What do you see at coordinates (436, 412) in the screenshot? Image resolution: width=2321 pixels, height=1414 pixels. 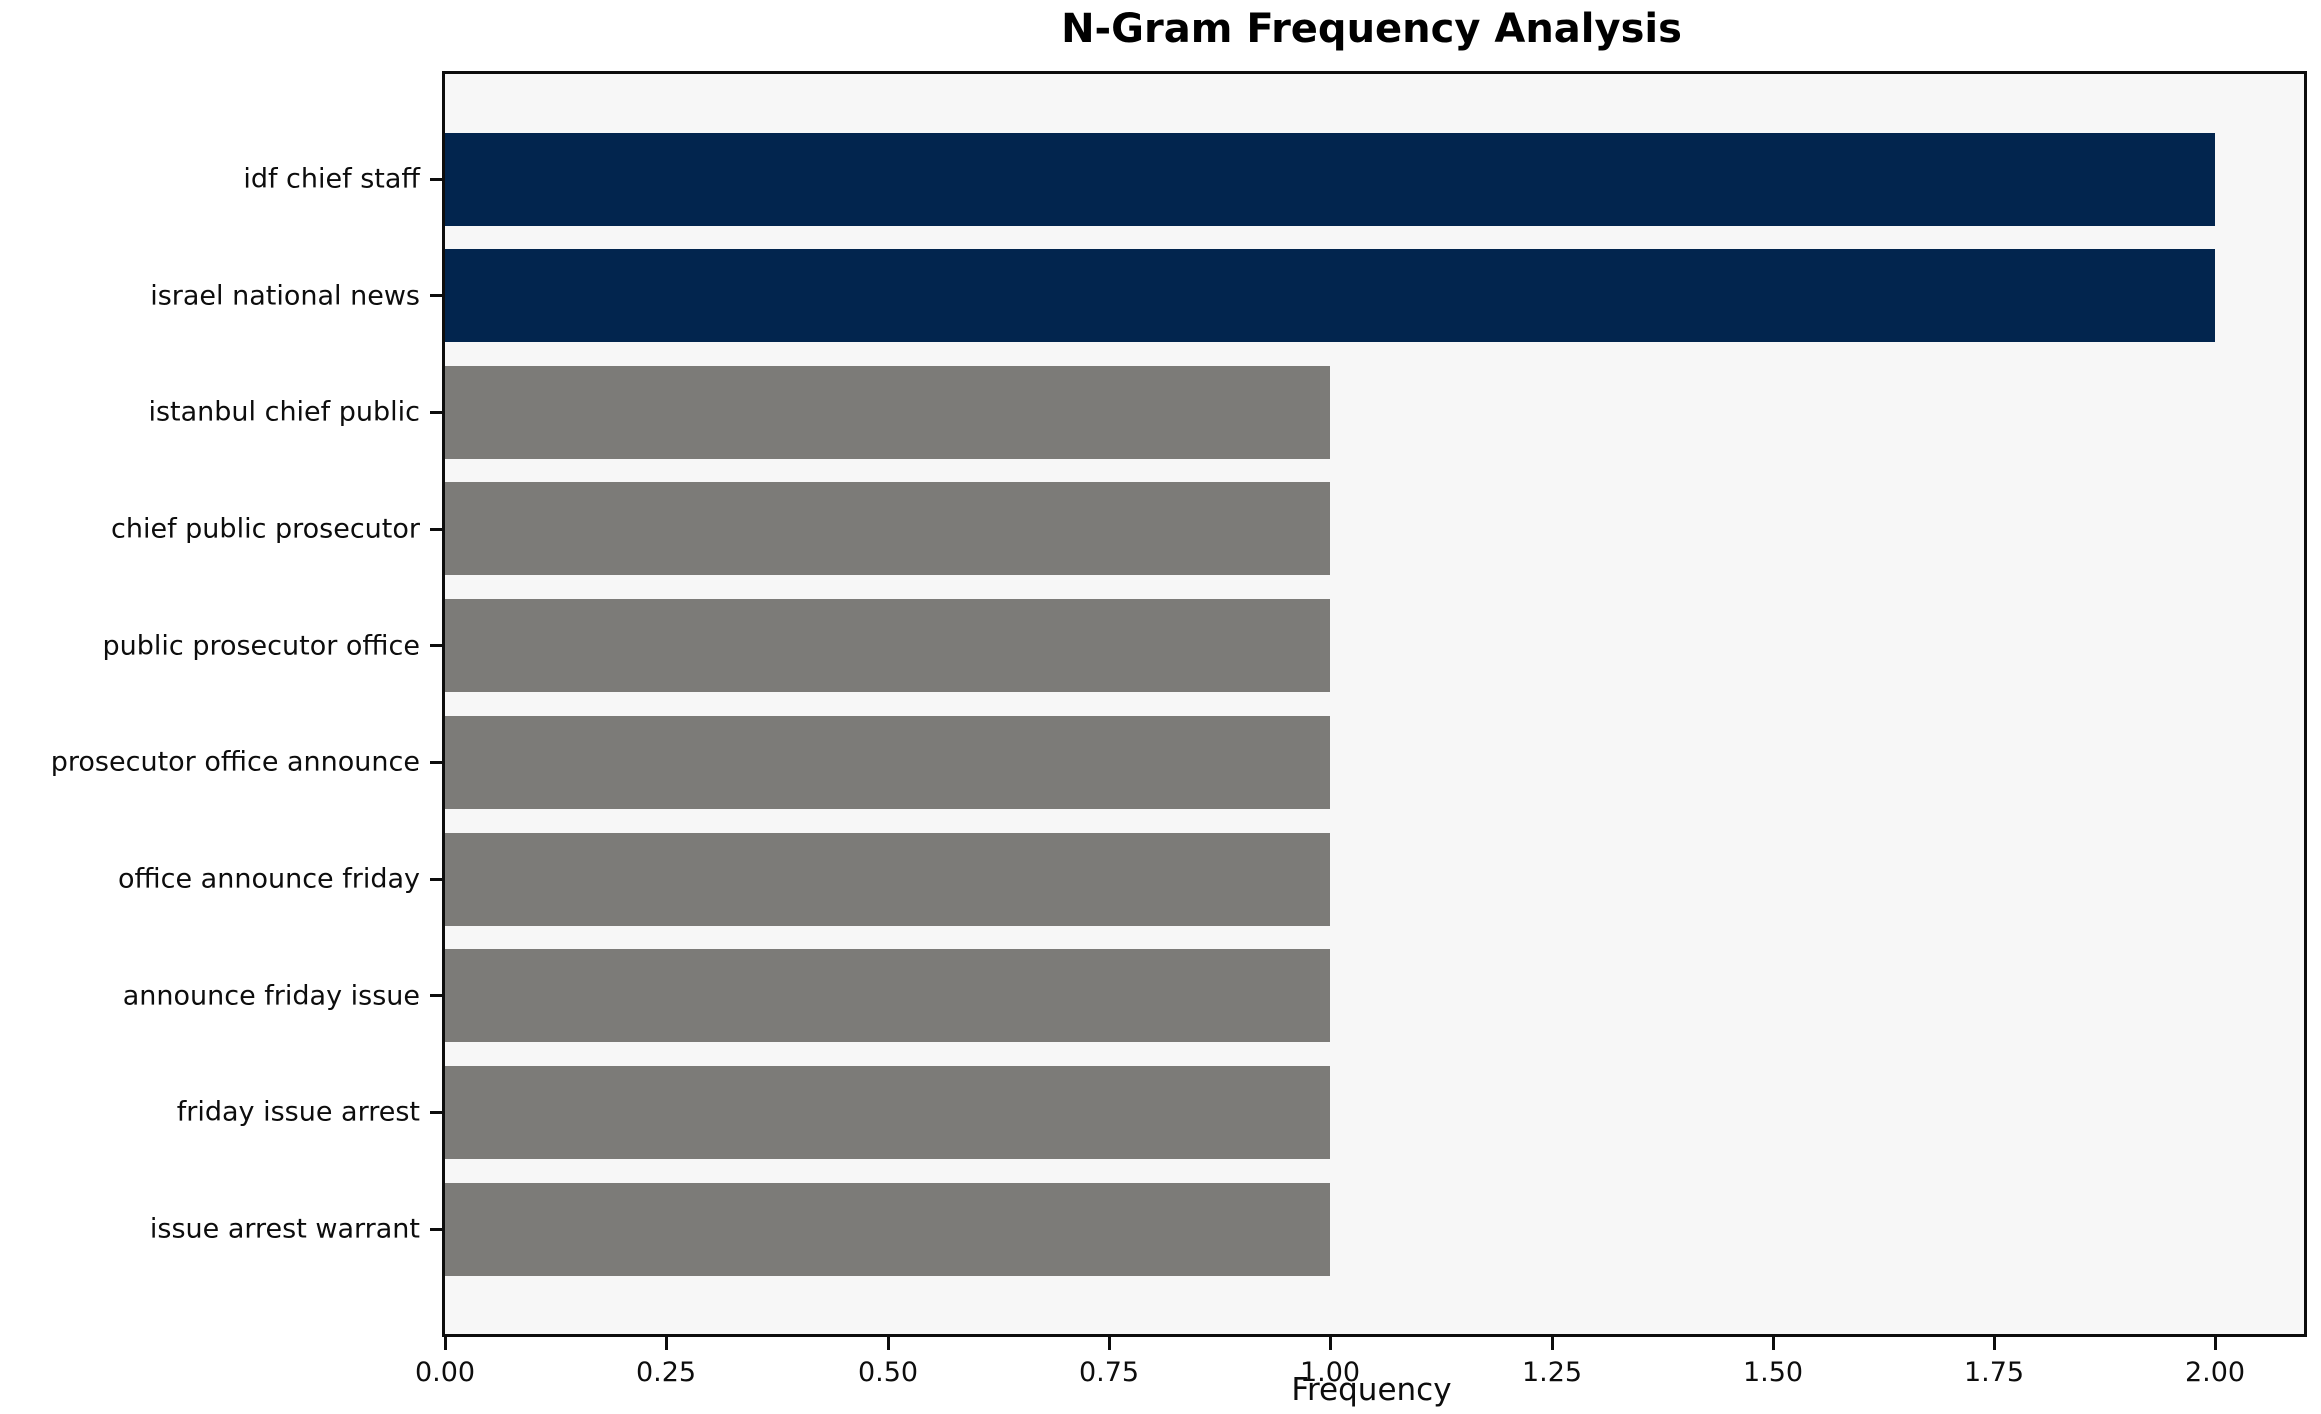 I see `y-tick-istanbul-chief-public` at bounding box center [436, 412].